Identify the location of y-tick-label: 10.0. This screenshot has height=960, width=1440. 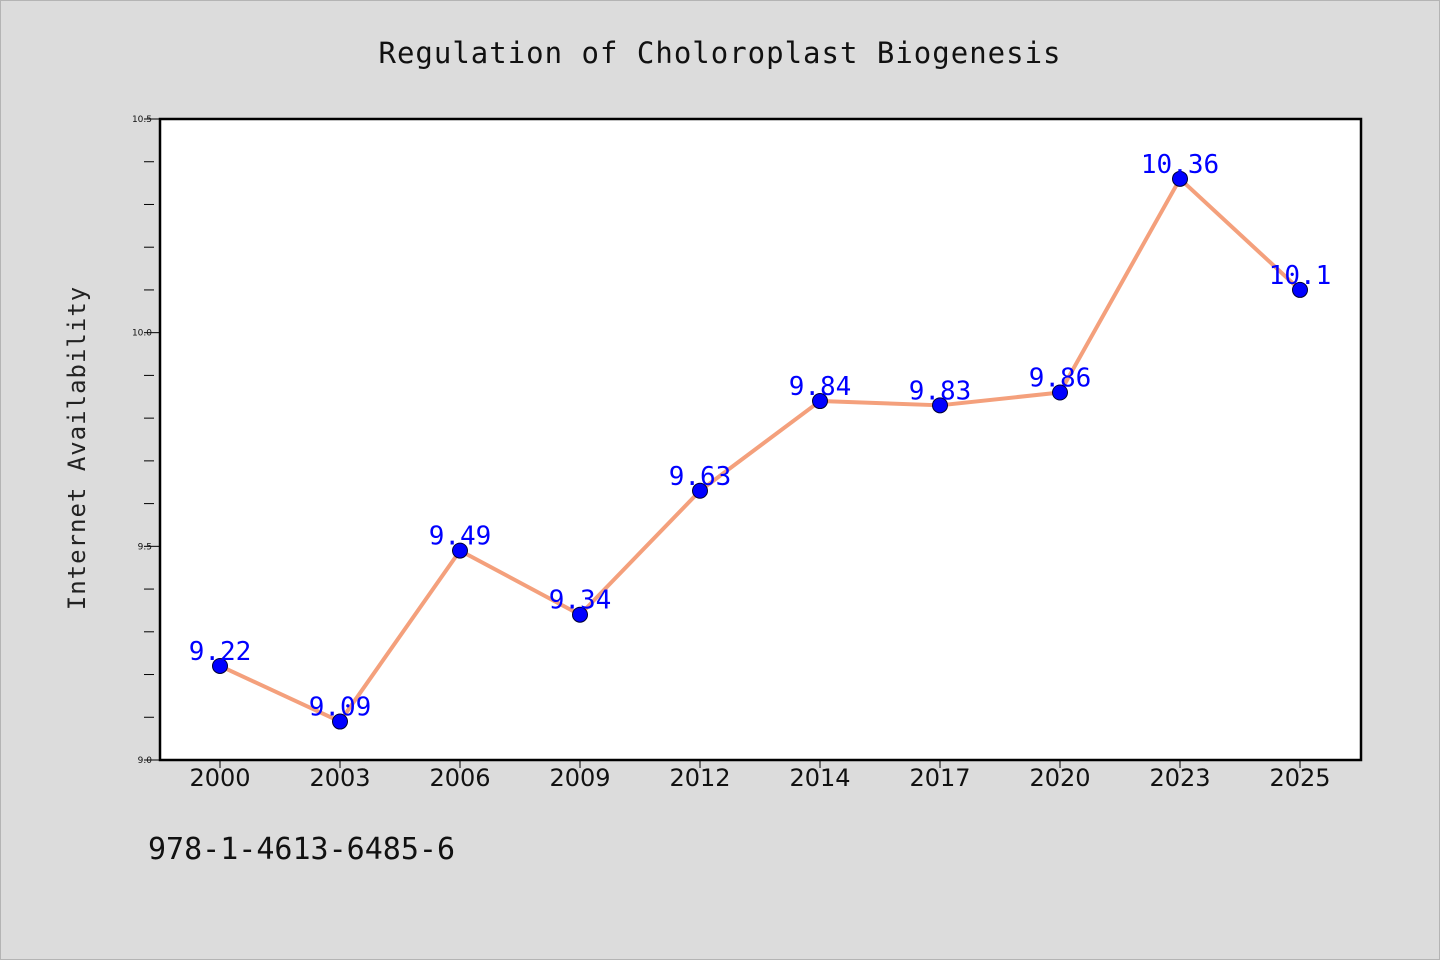
(142, 334).